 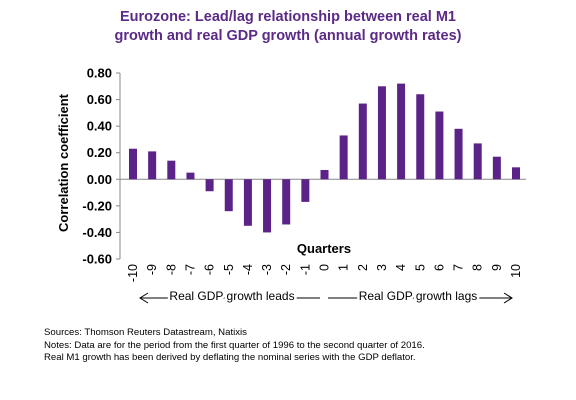 What do you see at coordinates (497, 267) in the screenshot?
I see `x-tick-label: 9` at bounding box center [497, 267].